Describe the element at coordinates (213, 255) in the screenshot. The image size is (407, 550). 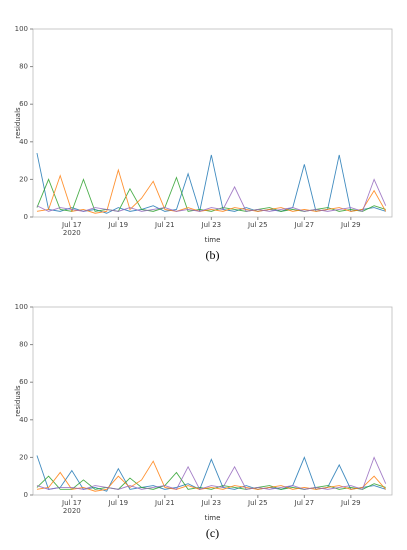
I see `panel-label: (b)` at that location.